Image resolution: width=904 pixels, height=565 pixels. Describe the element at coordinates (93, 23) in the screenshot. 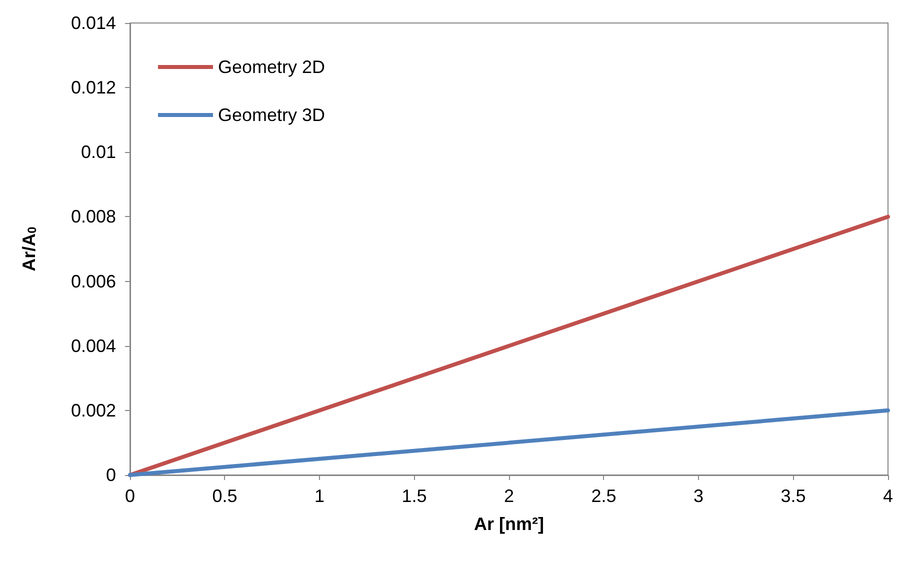

I see `y-tick-label: 0.014` at that location.